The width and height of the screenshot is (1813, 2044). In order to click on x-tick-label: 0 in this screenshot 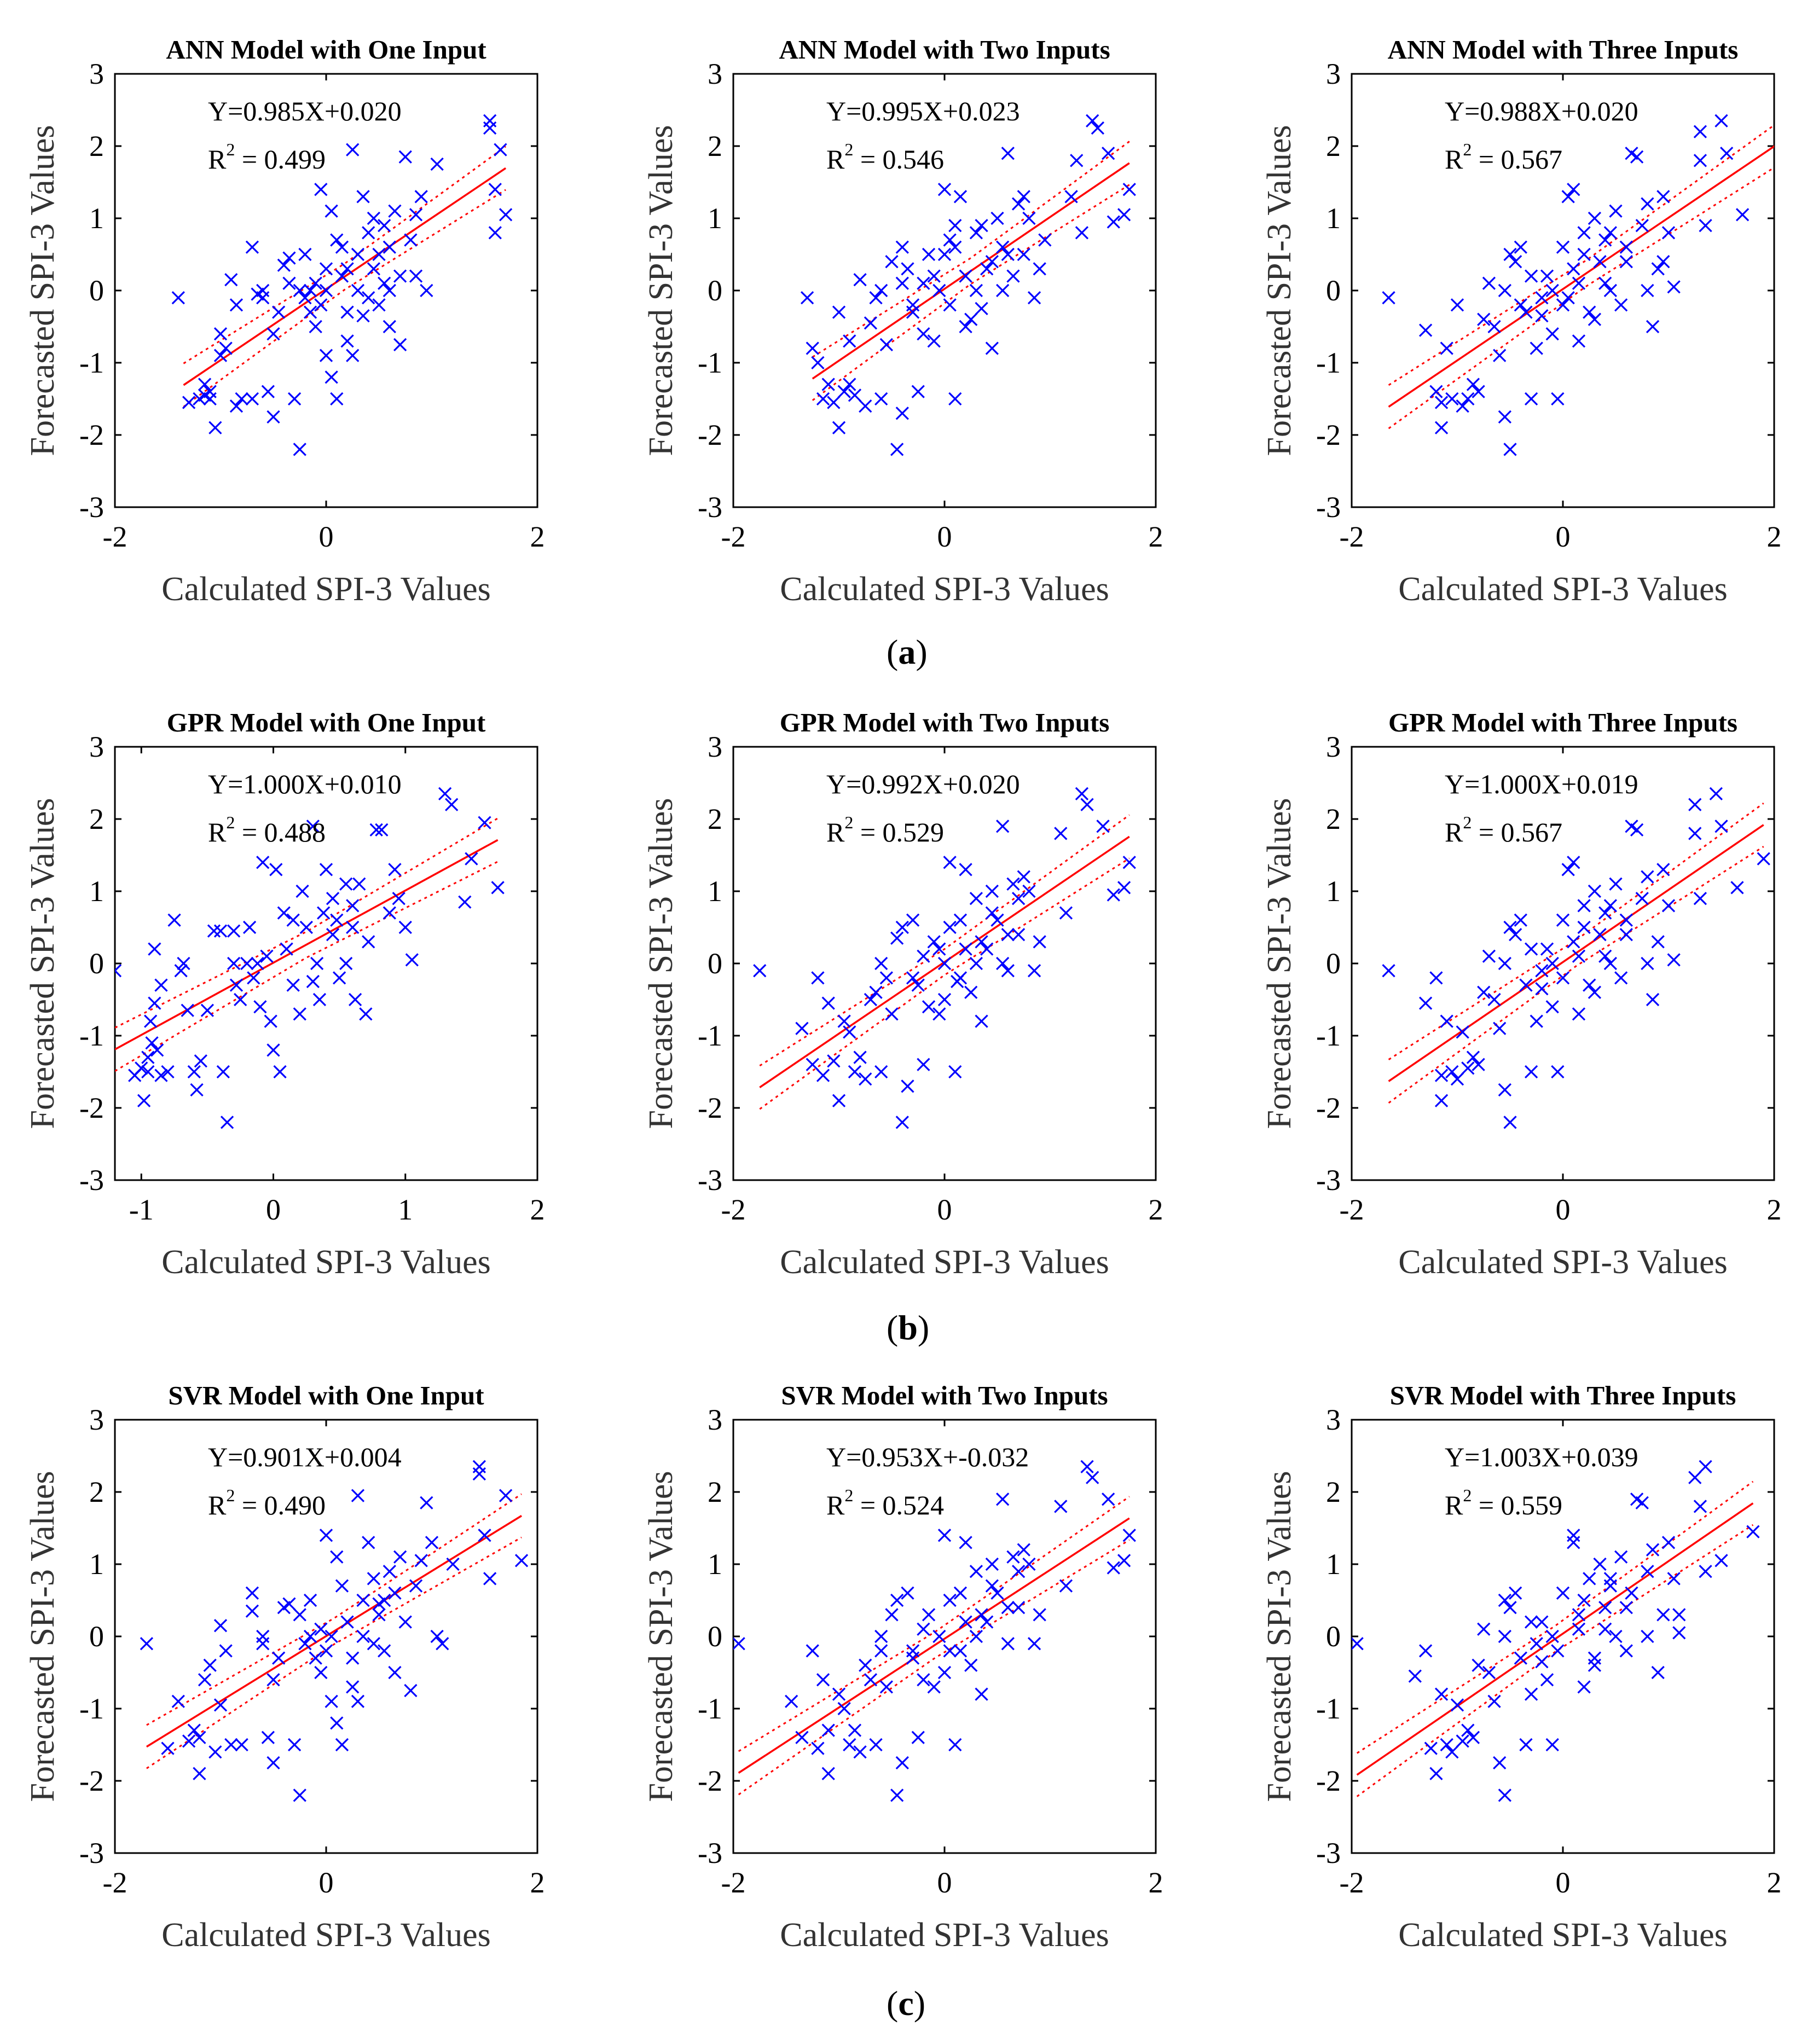, I will do `click(273, 1210)`.